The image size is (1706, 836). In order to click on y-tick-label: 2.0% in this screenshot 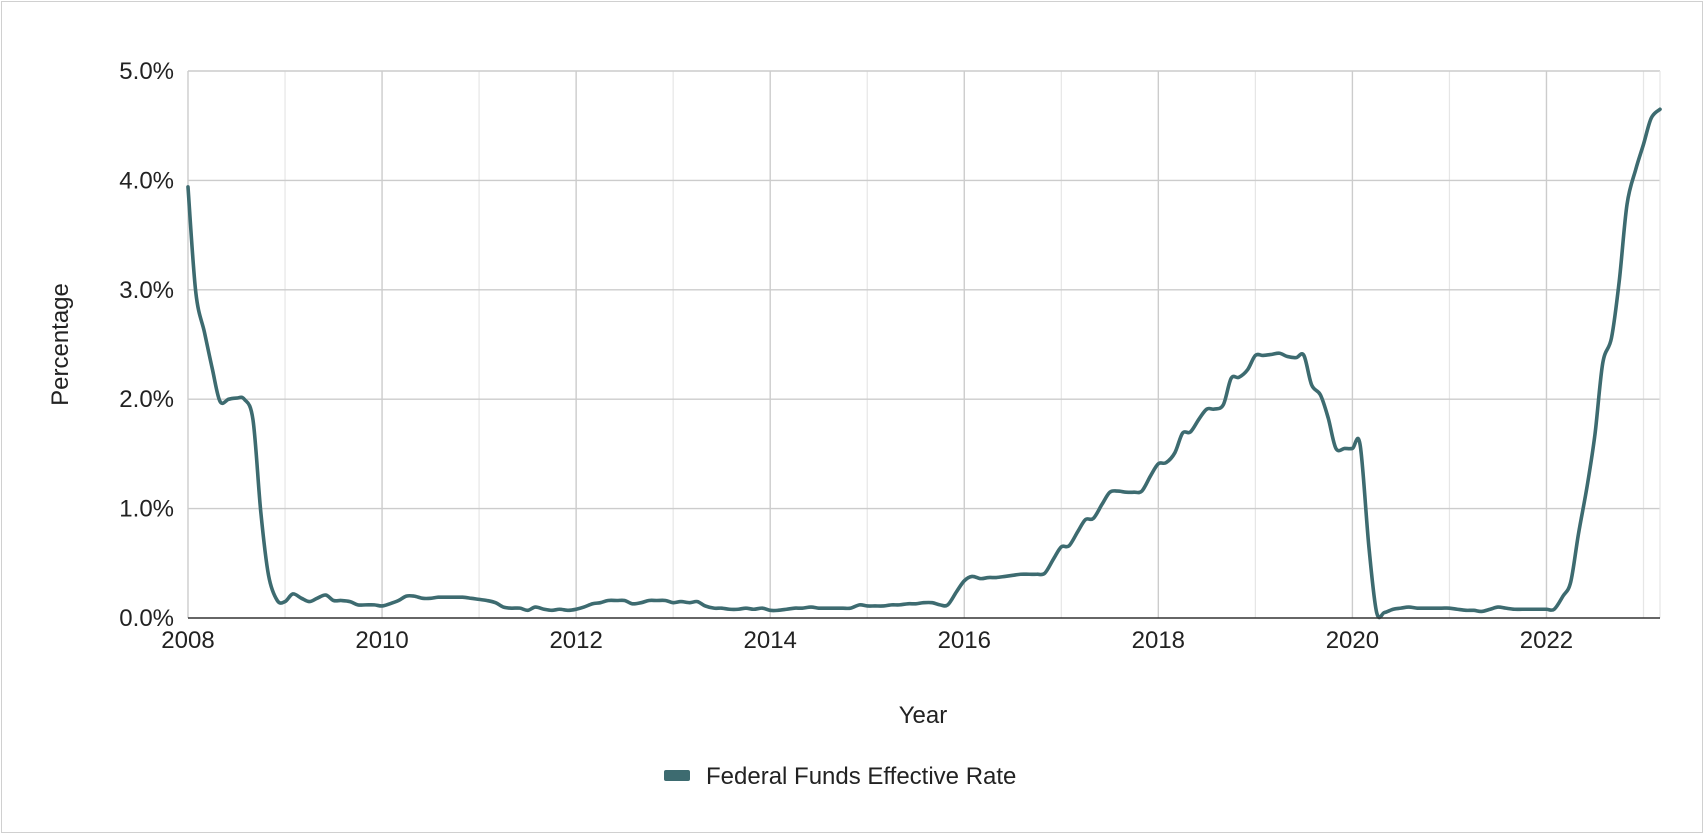, I will do `click(146, 399)`.